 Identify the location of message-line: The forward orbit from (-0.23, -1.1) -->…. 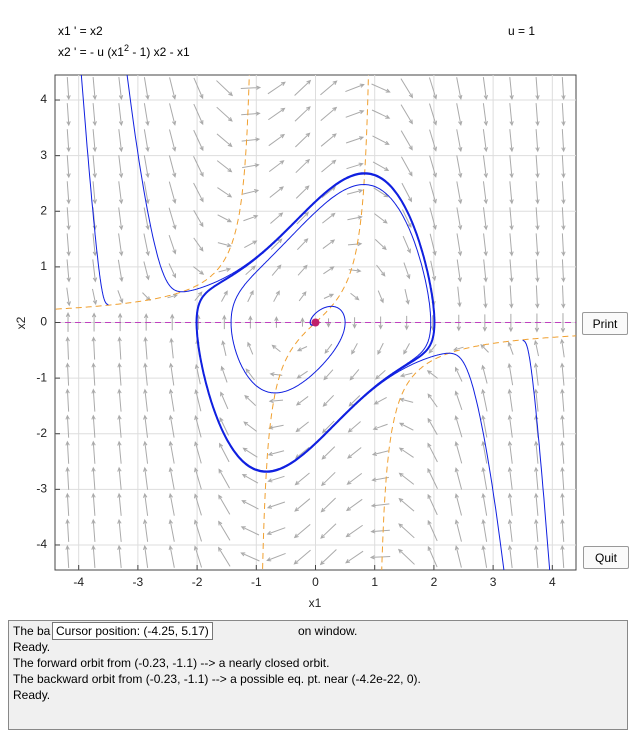
(171, 663).